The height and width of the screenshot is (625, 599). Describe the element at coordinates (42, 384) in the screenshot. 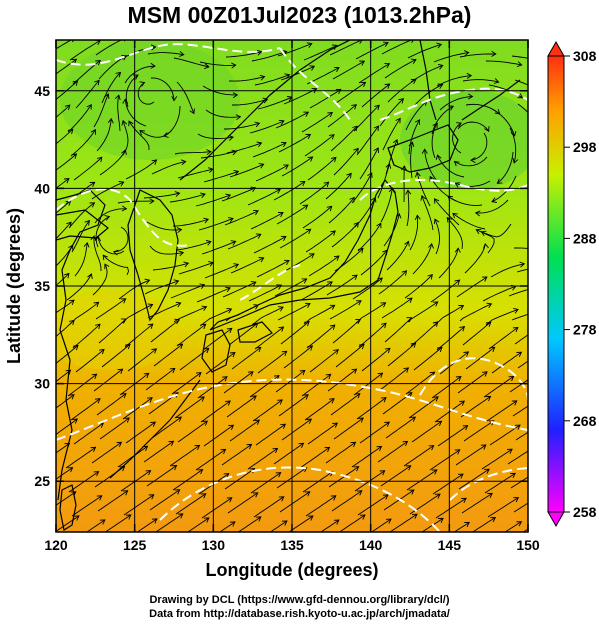

I see `y-tick-label: 30` at that location.